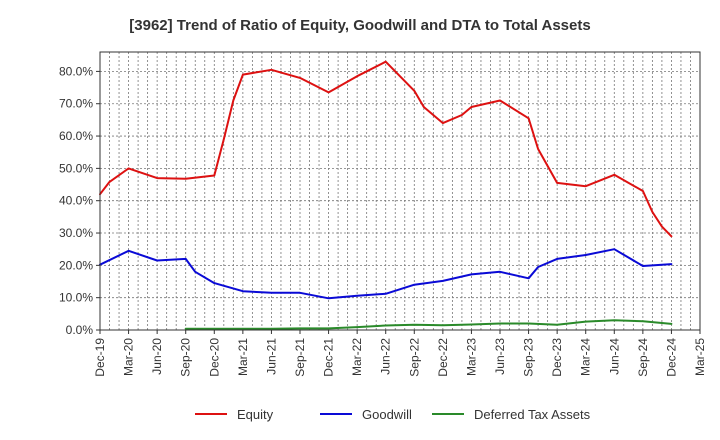 Image resolution: width=720 pixels, height=440 pixels. What do you see at coordinates (557, 357) in the screenshot?
I see `x-tick-label: Dec-23` at bounding box center [557, 357].